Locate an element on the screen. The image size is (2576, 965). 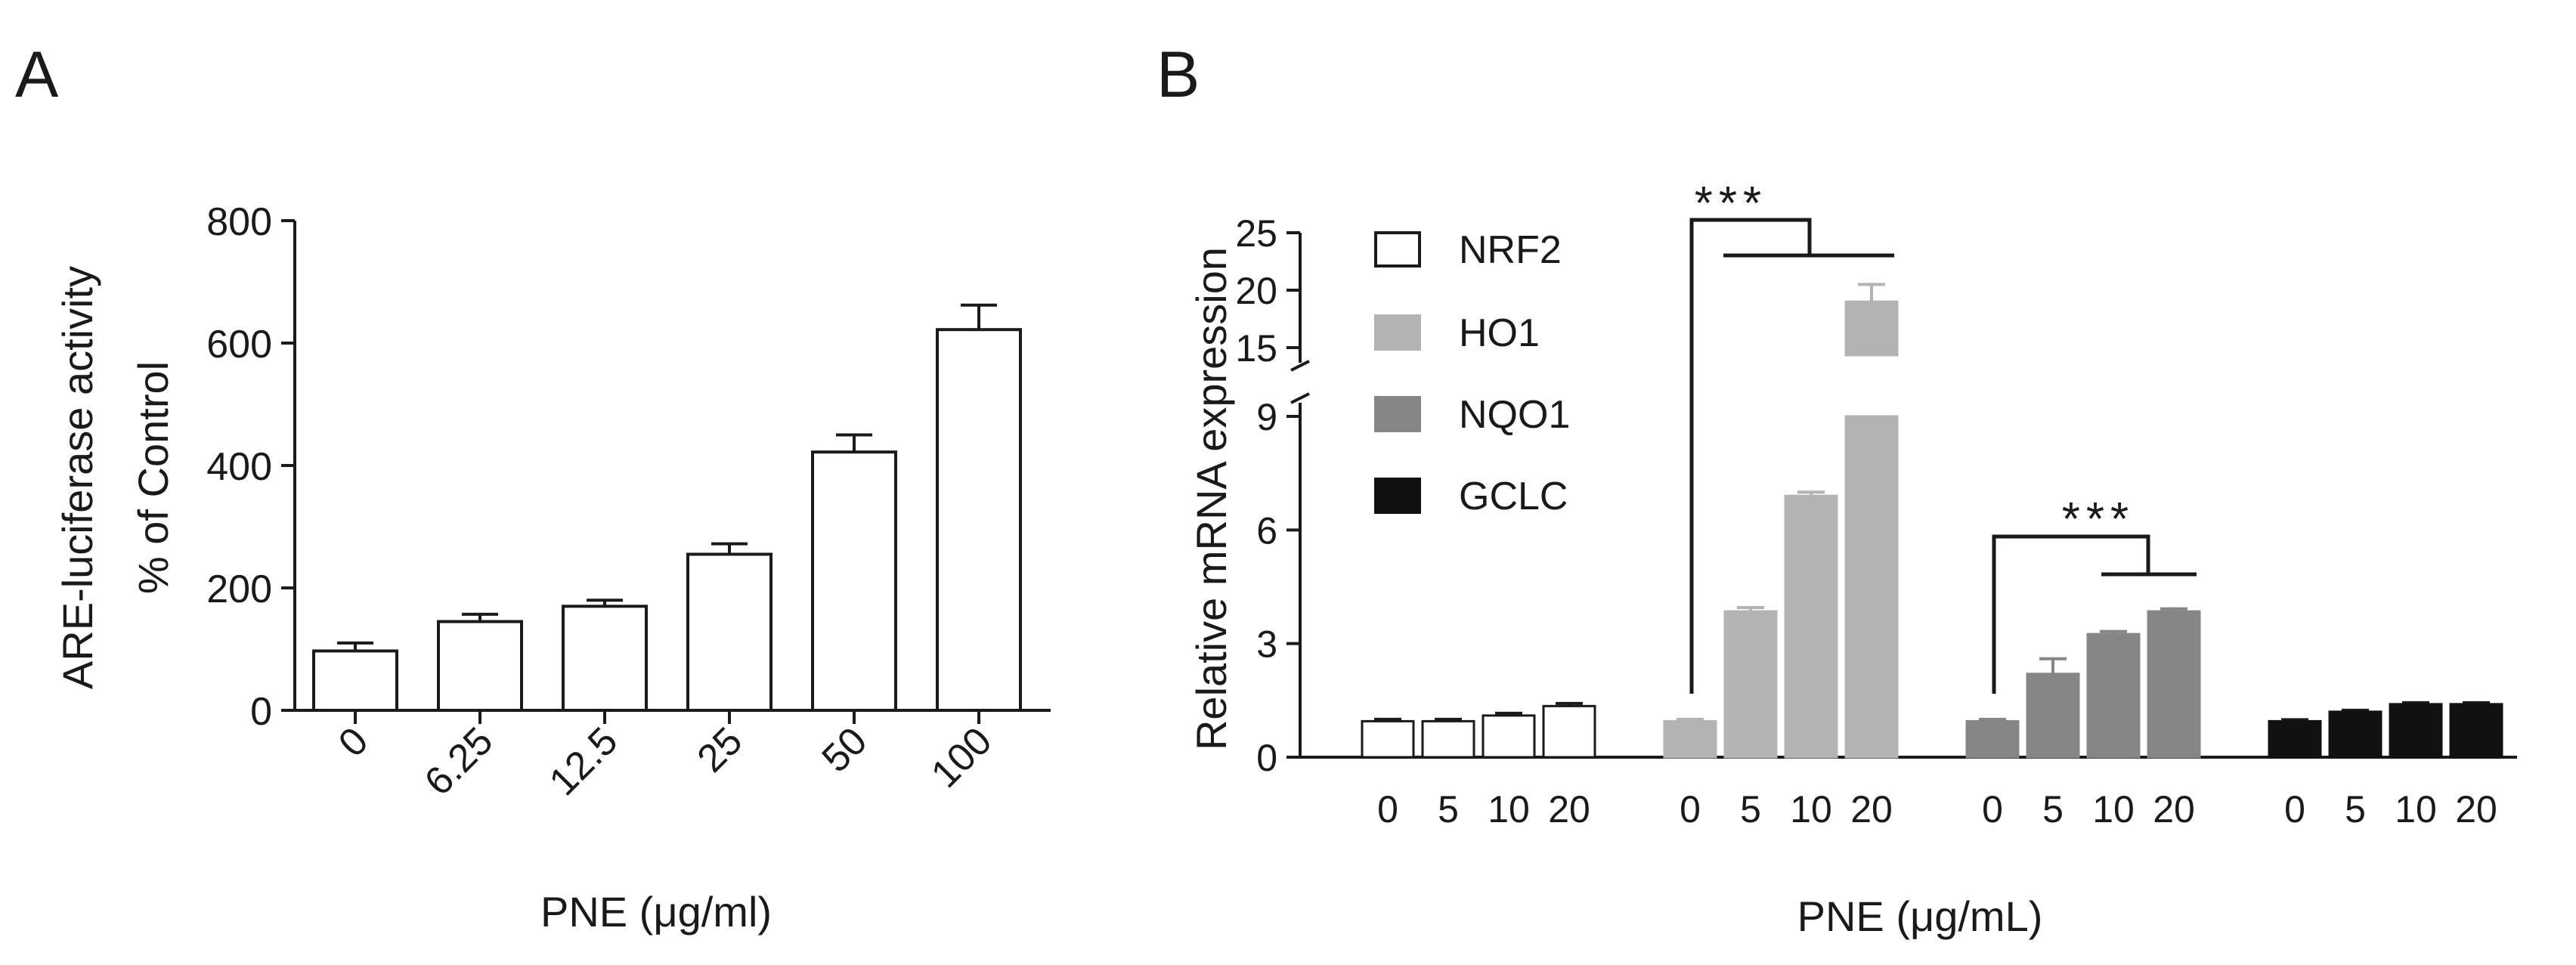
b-ytick-label: 15 is located at coordinates (1256, 348).